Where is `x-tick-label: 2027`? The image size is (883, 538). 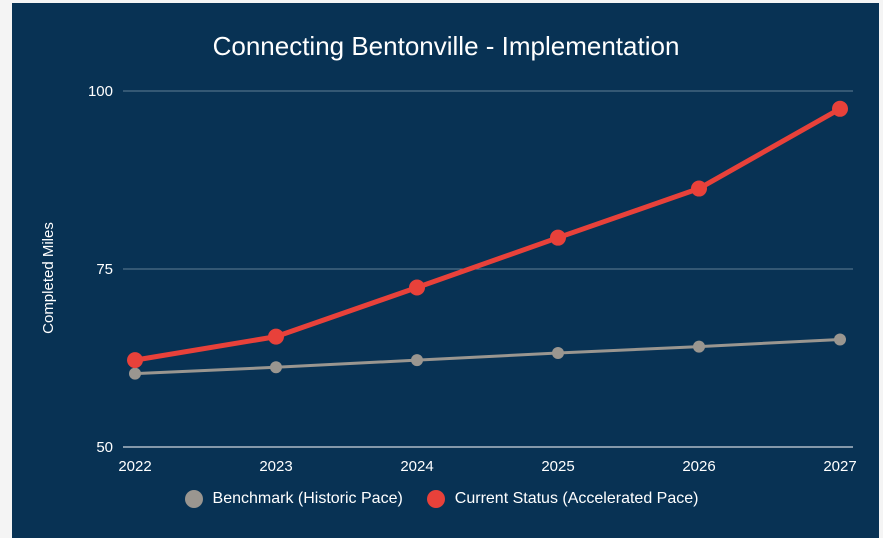
x-tick-label: 2027 is located at coordinates (839, 466).